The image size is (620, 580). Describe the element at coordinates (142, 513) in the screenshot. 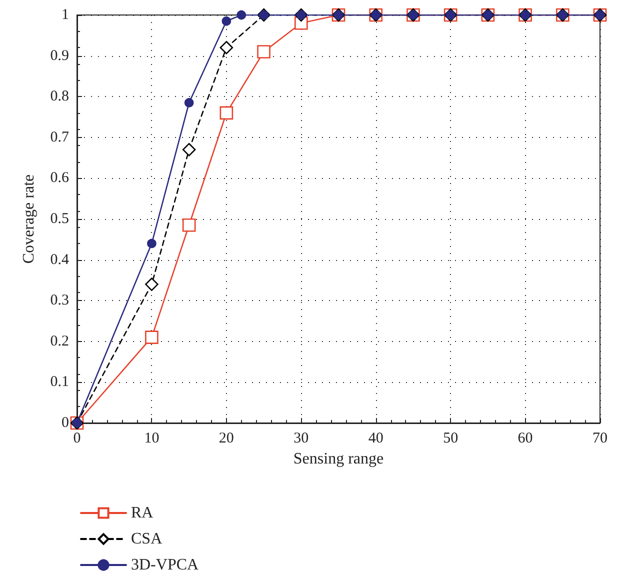

I see `legend-label: RA` at that location.